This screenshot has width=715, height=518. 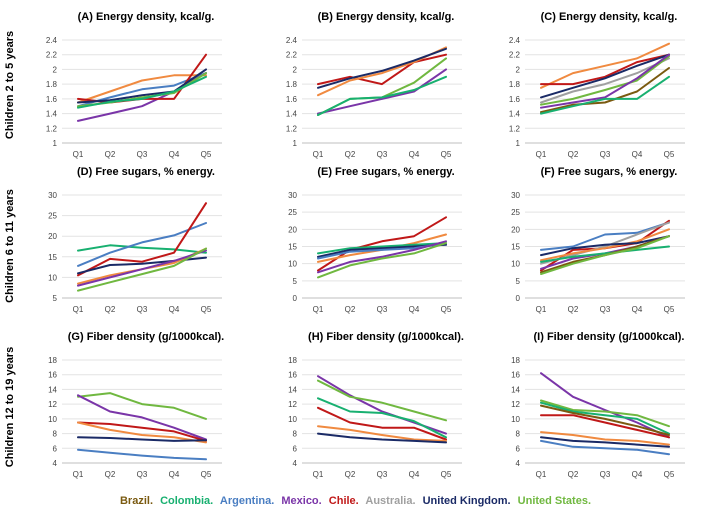 I want to click on panel-title: (E) Free sugars, % energy., so click(x=385, y=172).